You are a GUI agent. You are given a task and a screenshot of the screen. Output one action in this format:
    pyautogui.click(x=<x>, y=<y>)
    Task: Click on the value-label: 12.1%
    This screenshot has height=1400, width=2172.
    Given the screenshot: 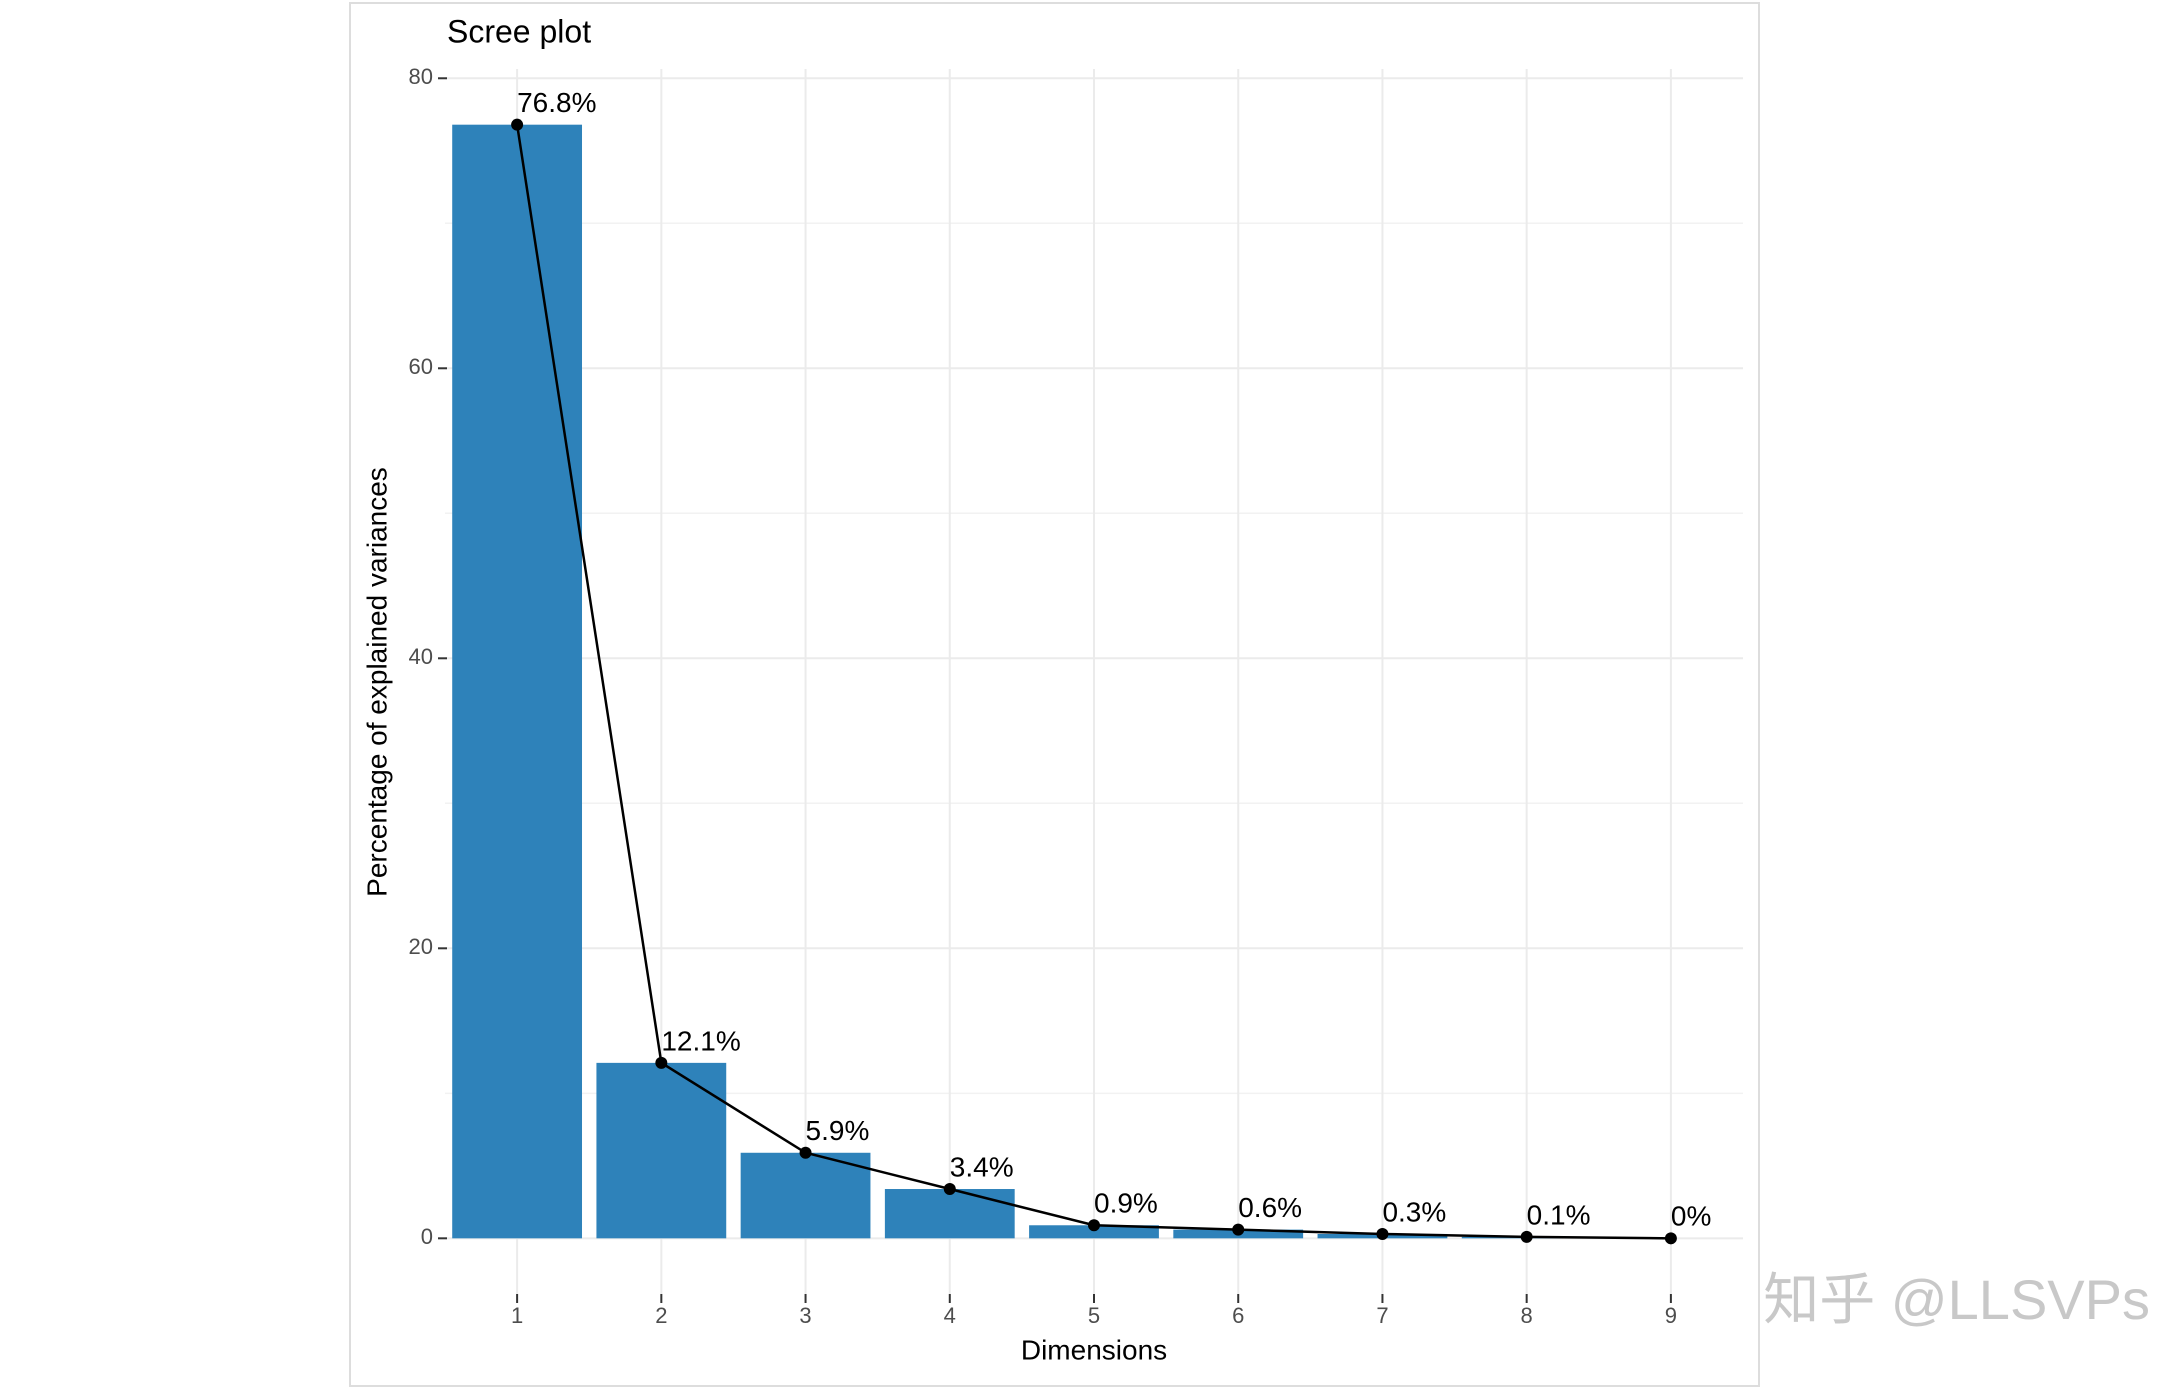 What is the action you would take?
    pyautogui.click(x=700, y=1040)
    